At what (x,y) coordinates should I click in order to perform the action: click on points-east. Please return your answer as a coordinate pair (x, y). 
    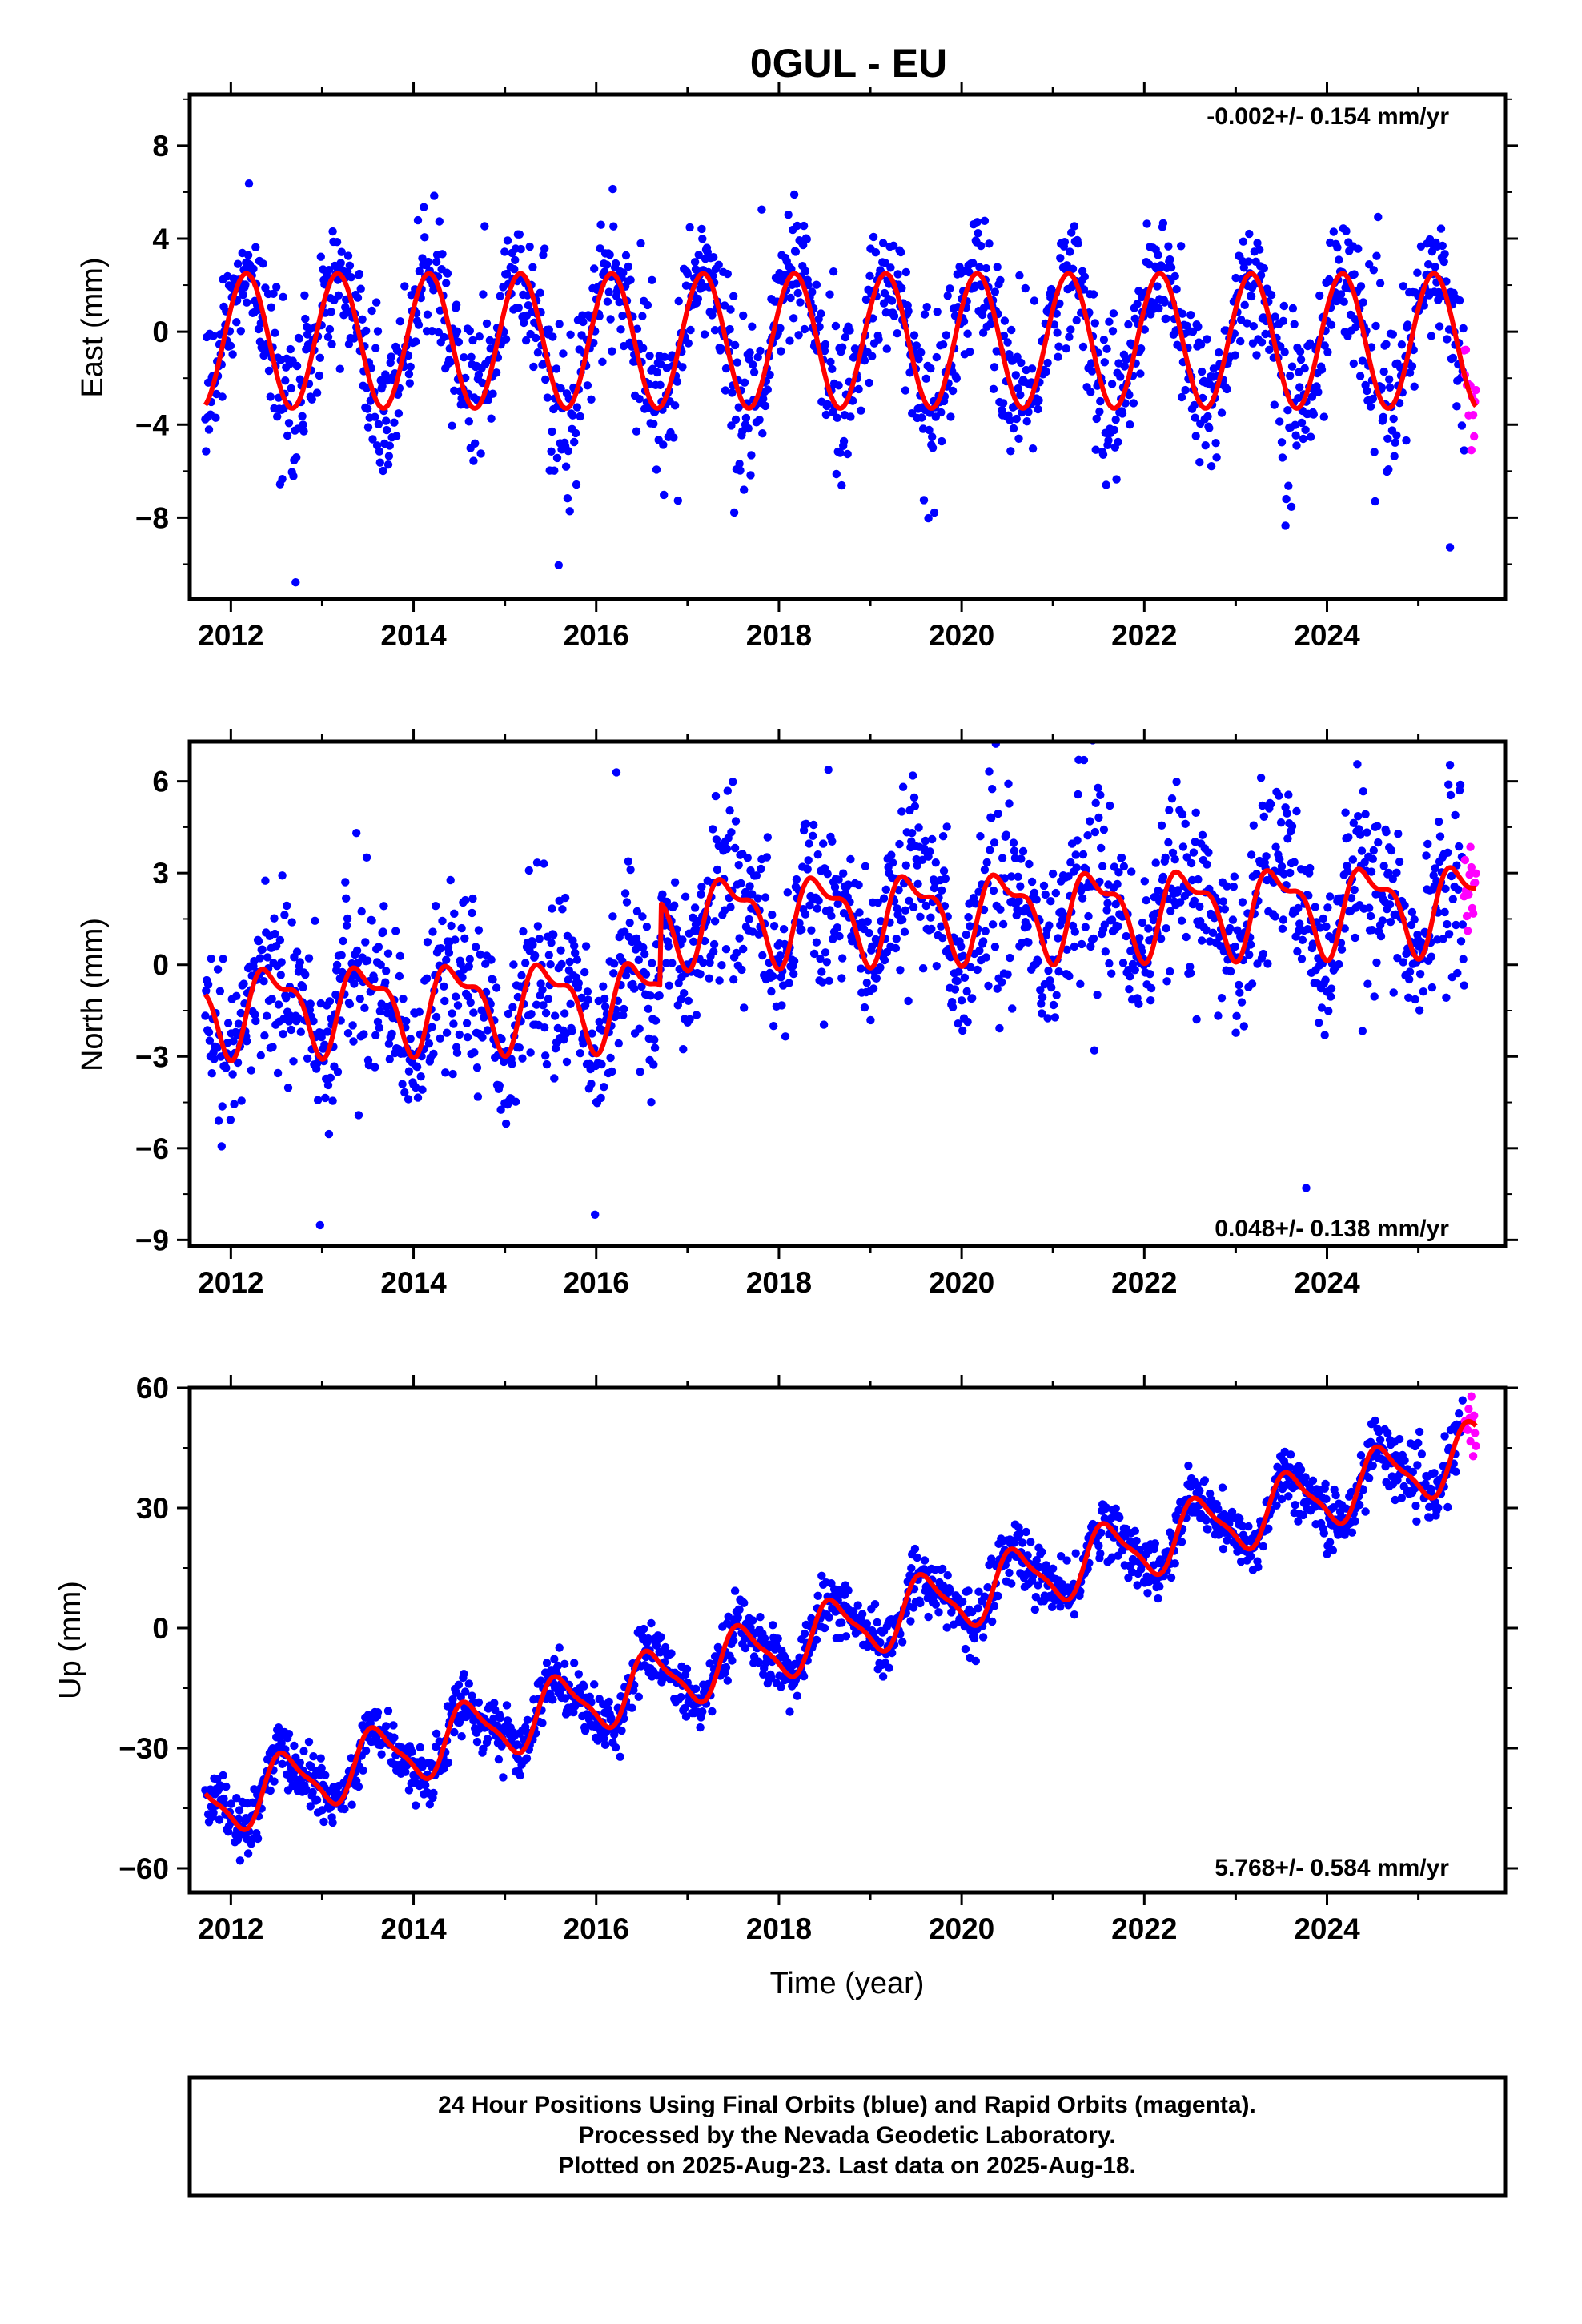
    Looking at the image, I should click on (841, 383).